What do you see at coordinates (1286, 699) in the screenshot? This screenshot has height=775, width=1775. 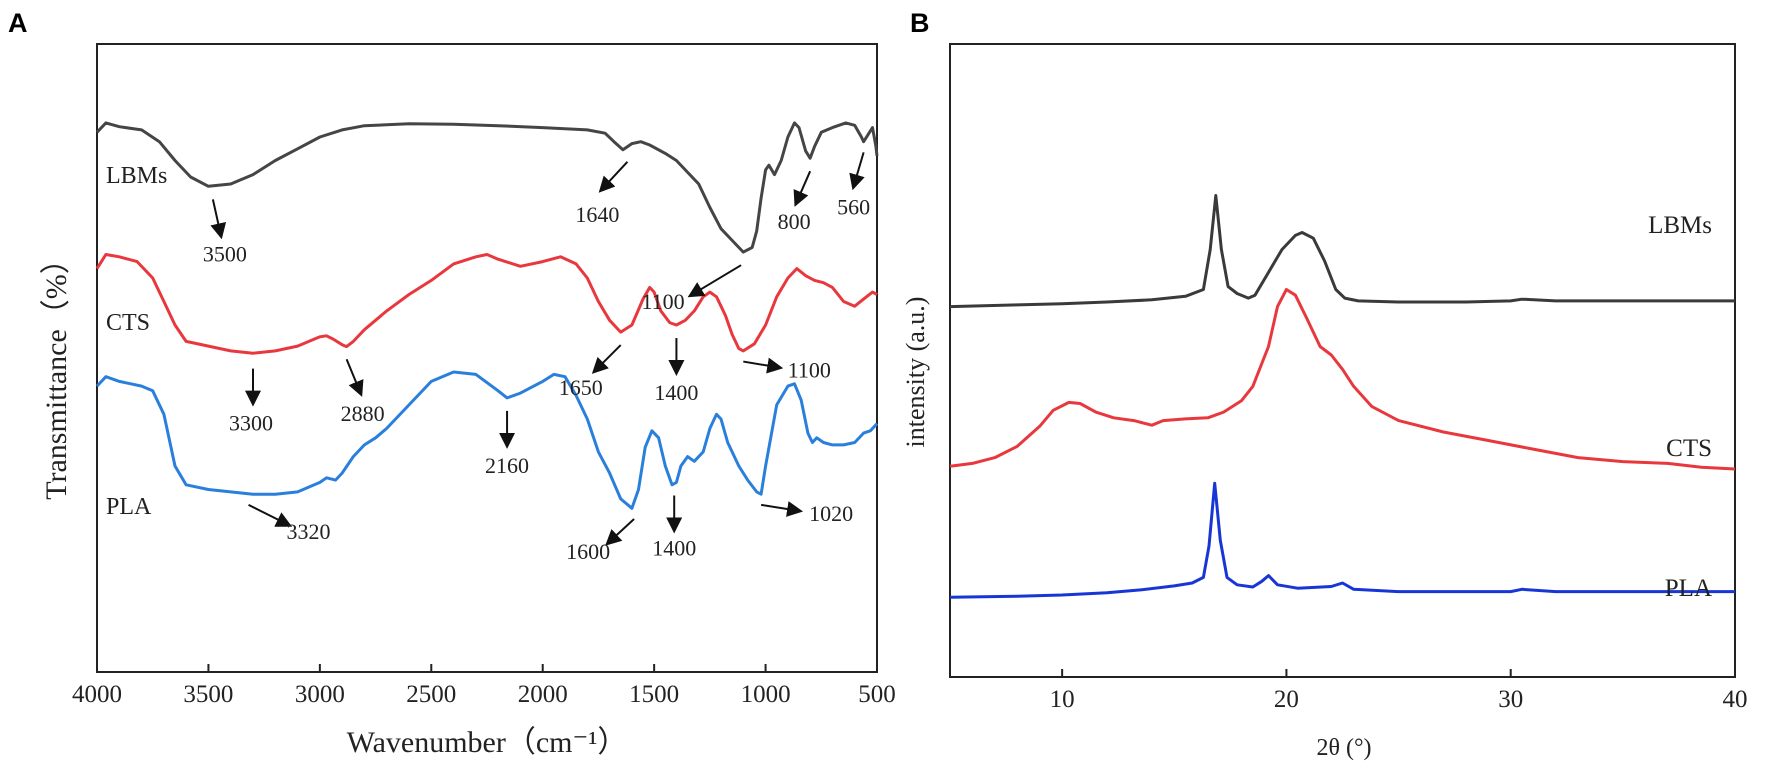 I see `x-tick-label-b-20: 20` at bounding box center [1286, 699].